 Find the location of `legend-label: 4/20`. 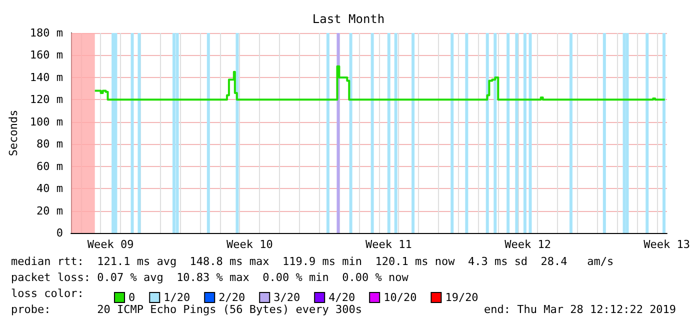

legend-label: 4/20 is located at coordinates (342, 297).